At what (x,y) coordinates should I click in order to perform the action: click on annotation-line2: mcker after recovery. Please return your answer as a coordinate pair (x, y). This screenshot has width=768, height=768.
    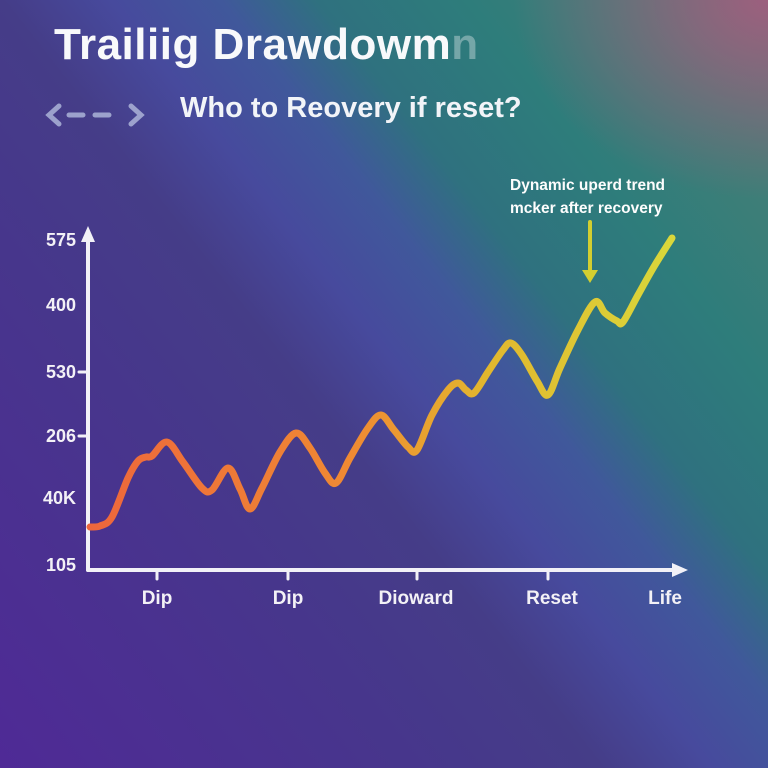
    Looking at the image, I should click on (586, 208).